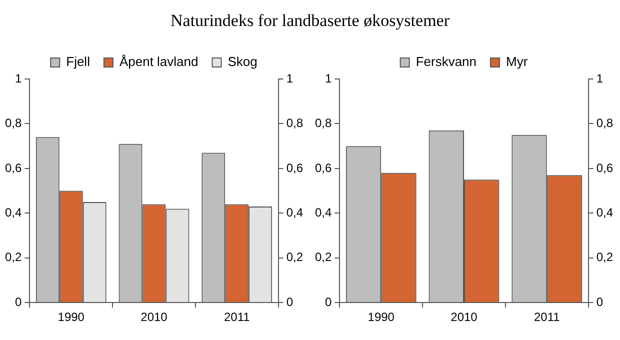 This screenshot has width=620, height=340. Describe the element at coordinates (446, 62) in the screenshot. I see `legend-label: Ferskvann` at that location.